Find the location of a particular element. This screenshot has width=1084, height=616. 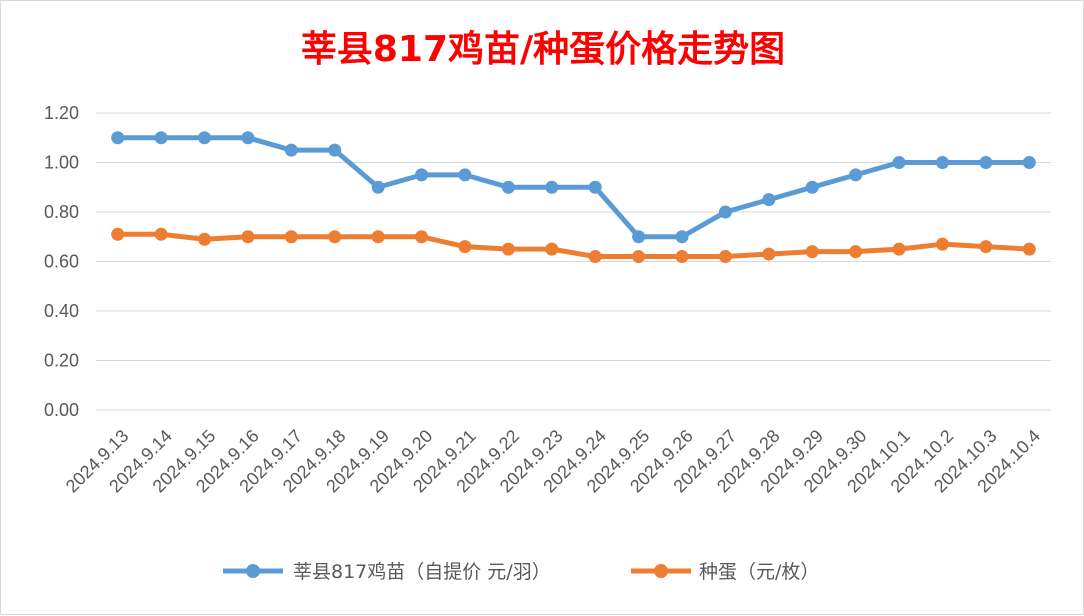

legend-label: 种蛋（元/枚） is located at coordinates (759, 572).